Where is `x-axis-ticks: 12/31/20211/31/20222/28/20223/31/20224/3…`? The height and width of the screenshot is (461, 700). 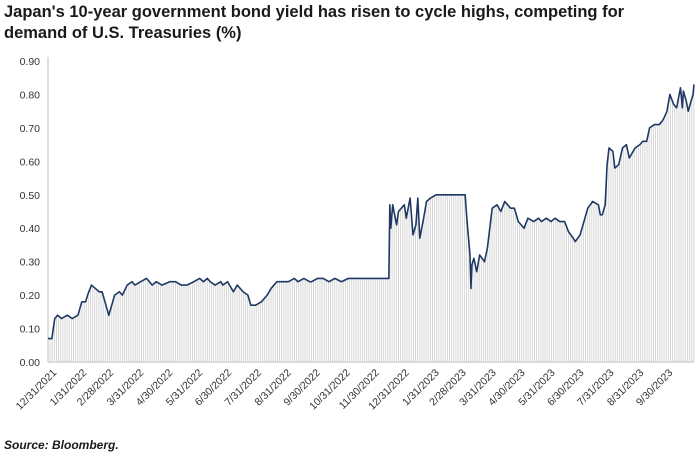
x-axis-ticks: 12/31/20211/31/20222/28/20223/31/20224/3… is located at coordinates (345, 390).